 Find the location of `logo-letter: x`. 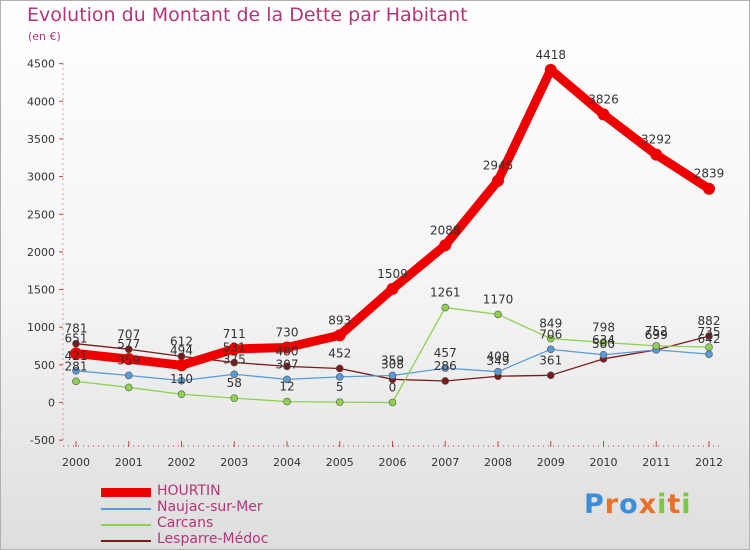

logo-letter: x is located at coordinates (648, 504).